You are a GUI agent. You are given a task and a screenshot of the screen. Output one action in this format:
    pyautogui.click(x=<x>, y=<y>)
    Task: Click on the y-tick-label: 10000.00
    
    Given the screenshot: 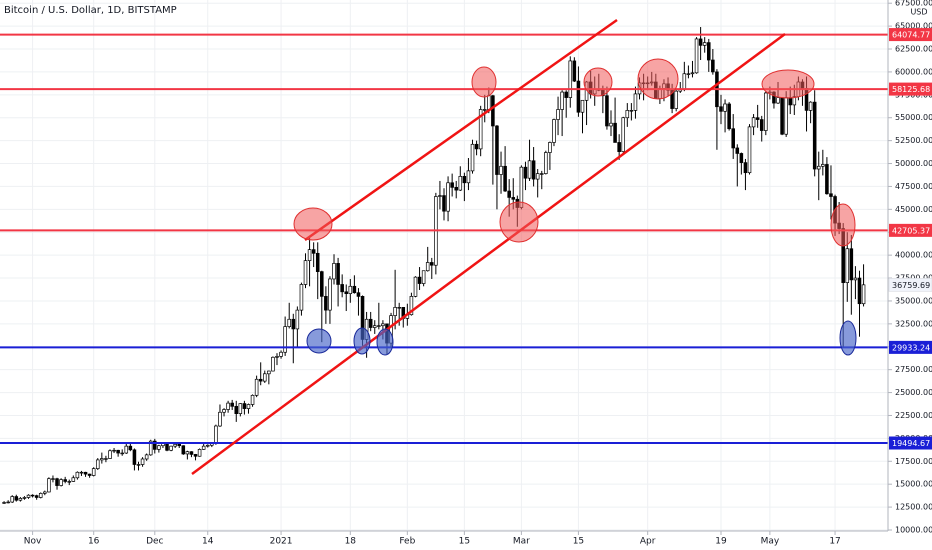 What is the action you would take?
    pyautogui.click(x=913, y=529)
    